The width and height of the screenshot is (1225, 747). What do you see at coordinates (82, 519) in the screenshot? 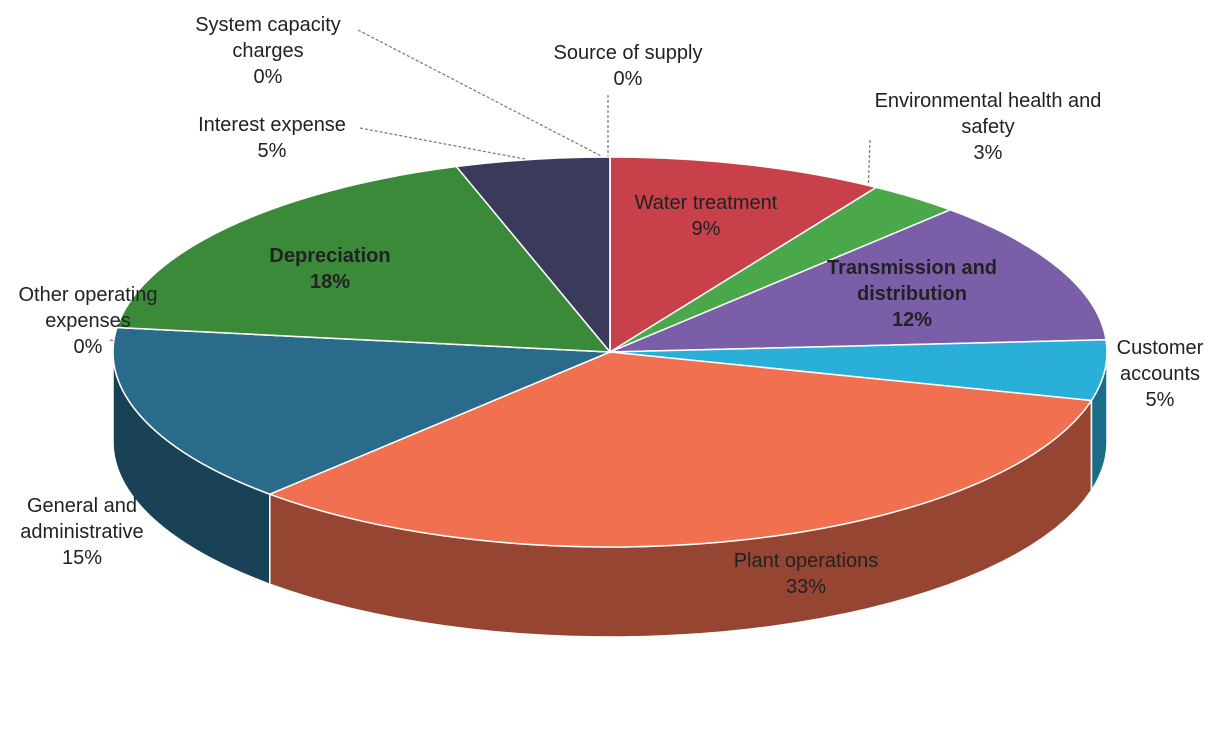
I see `category-name: General and administrative` at bounding box center [82, 519].